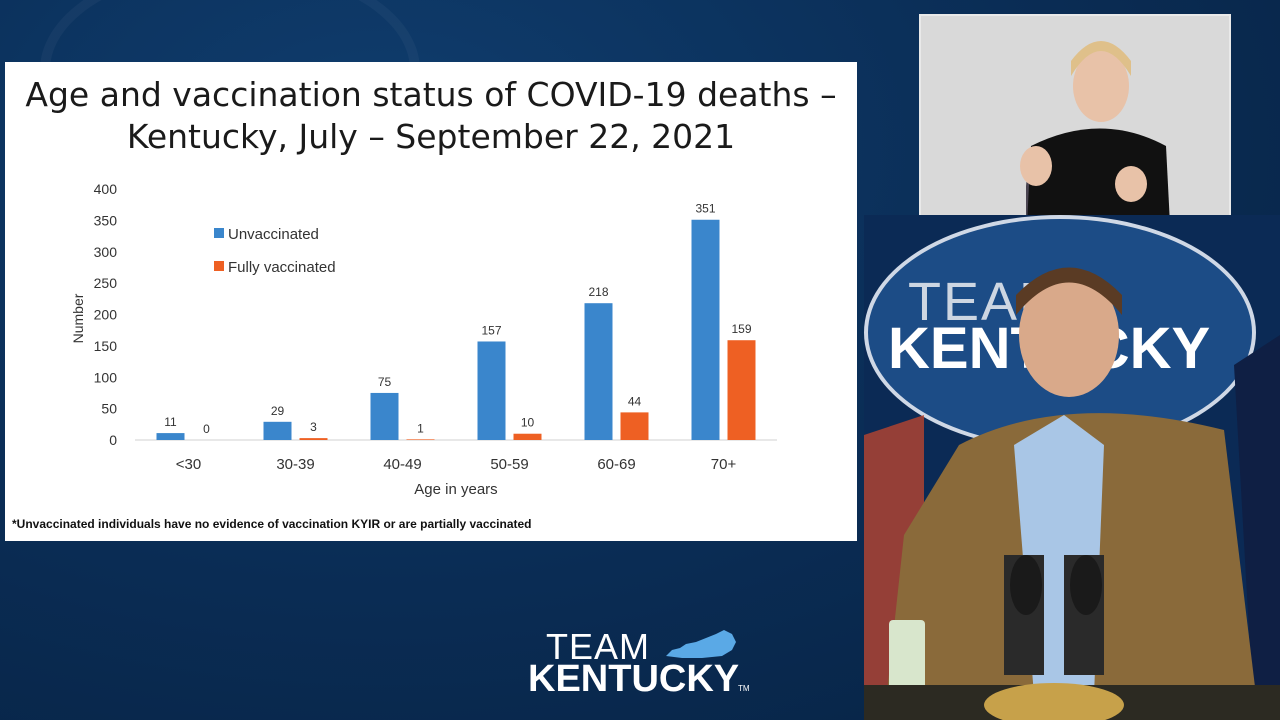  Describe the element at coordinates (106, 315) in the screenshot. I see `y-tick-label: 200` at that location.